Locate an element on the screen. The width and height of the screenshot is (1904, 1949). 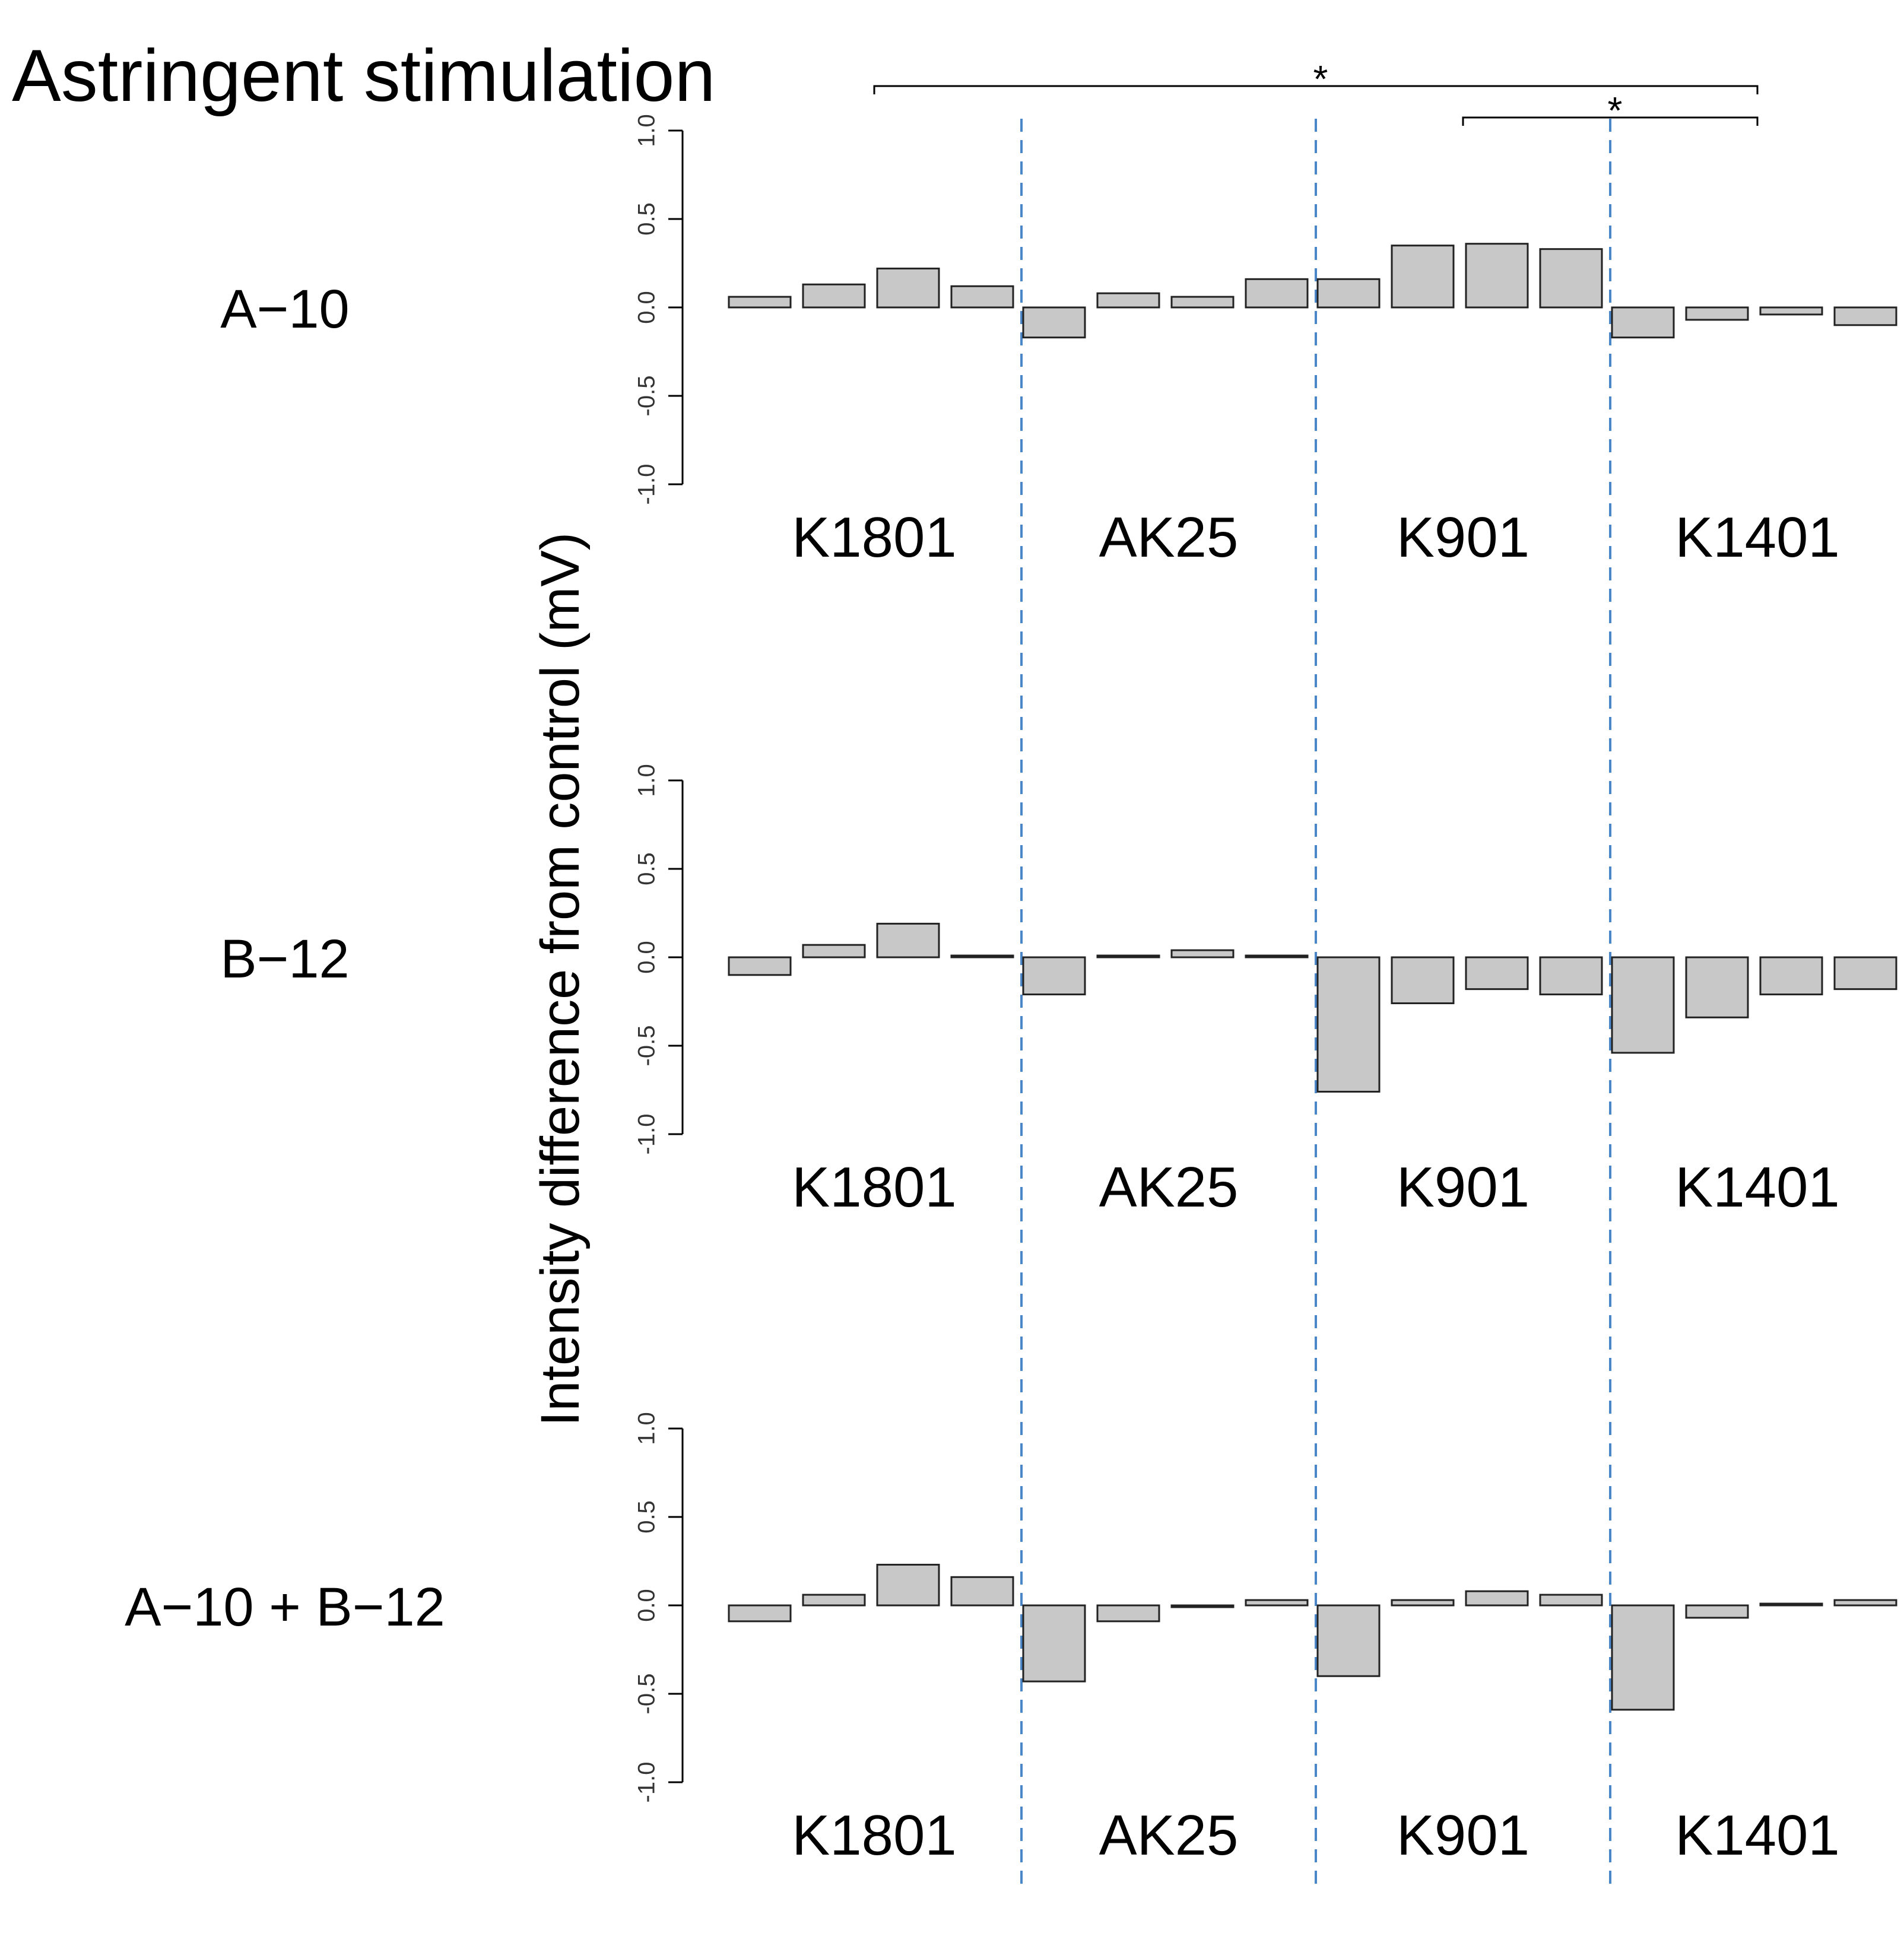
panel-label: A−10 + B−12 is located at coordinates (285, 1607).